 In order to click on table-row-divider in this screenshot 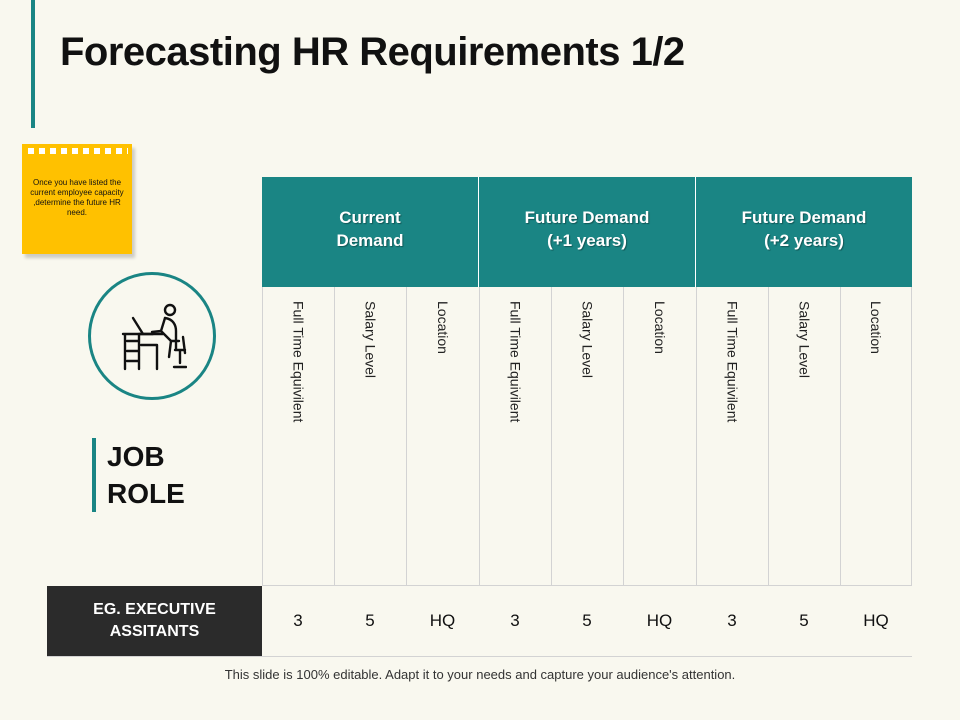, I will do `click(587, 585)`.